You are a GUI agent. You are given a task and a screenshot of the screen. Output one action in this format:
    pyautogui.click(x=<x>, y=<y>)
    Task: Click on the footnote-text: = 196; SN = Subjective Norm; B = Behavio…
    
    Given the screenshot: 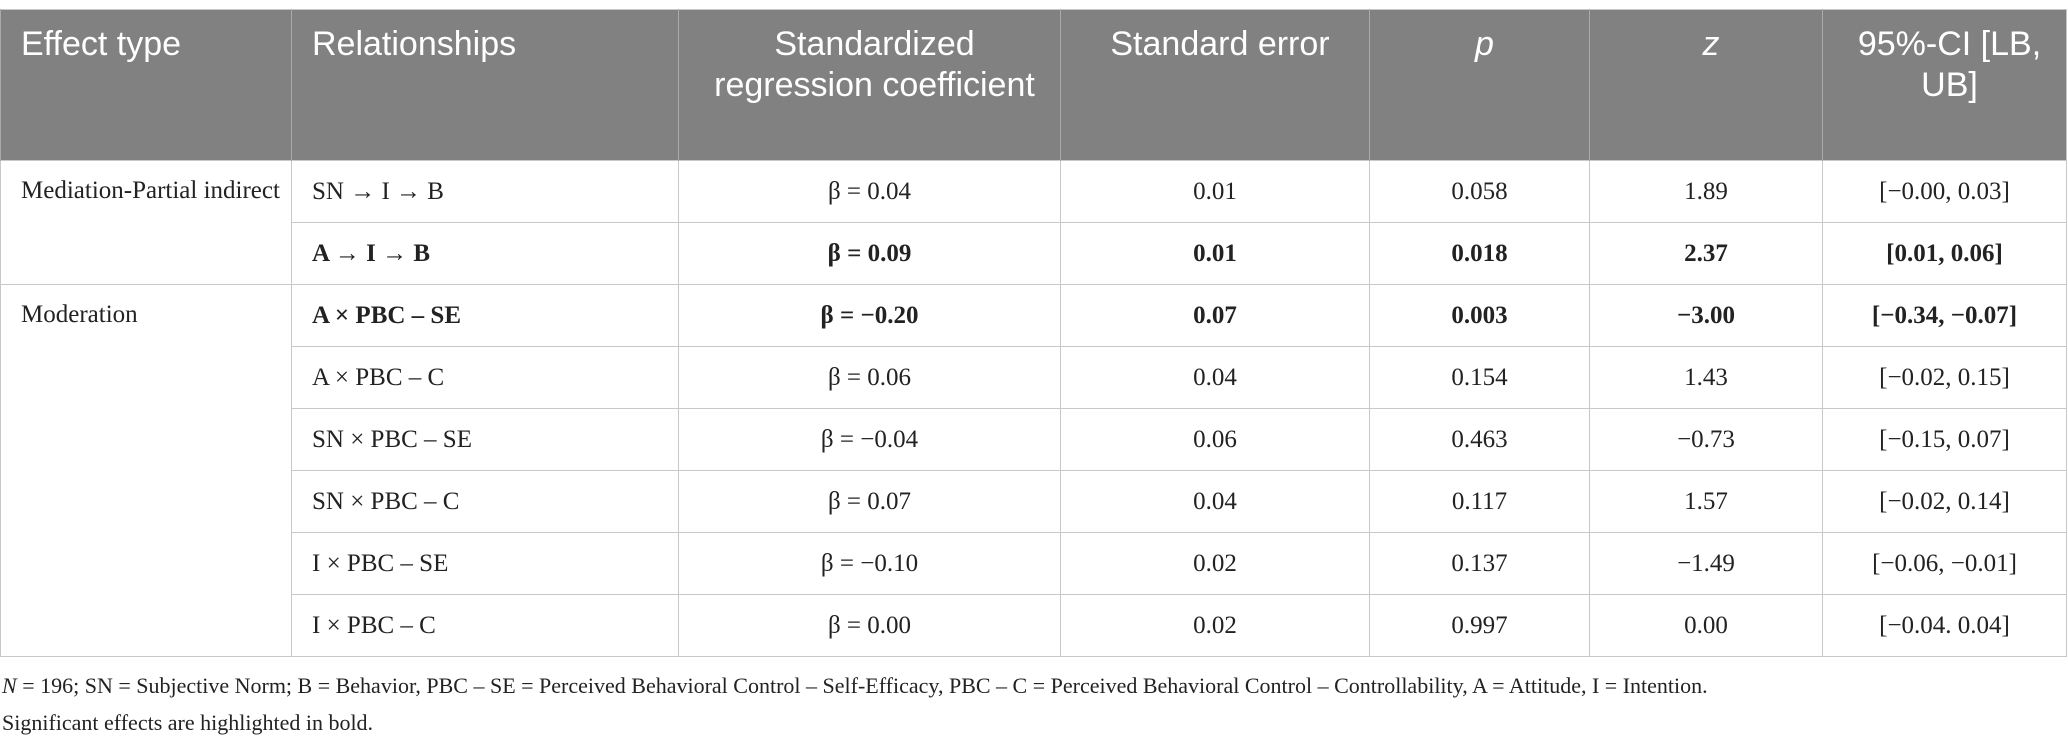 What is the action you would take?
    pyautogui.click(x=862, y=685)
    